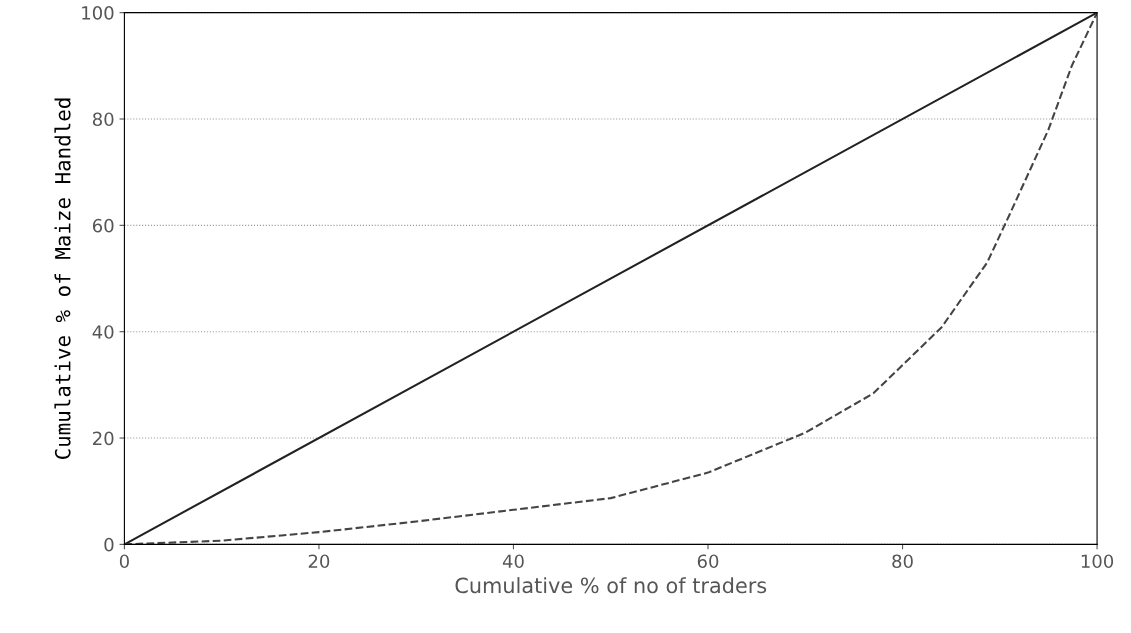  What do you see at coordinates (103, 225) in the screenshot?
I see `y-tick-label: 60` at bounding box center [103, 225].